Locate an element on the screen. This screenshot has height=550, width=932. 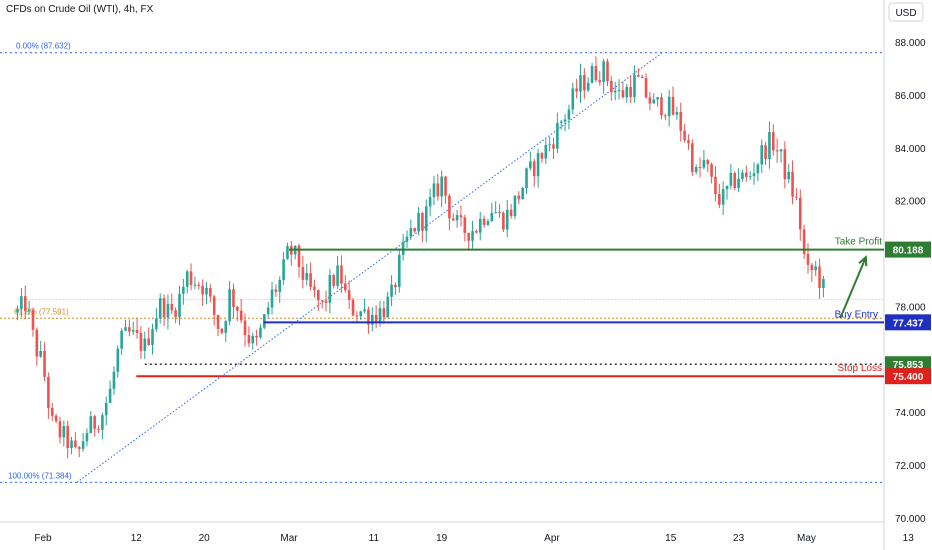
x-tick-label: 19 is located at coordinates (442, 538).